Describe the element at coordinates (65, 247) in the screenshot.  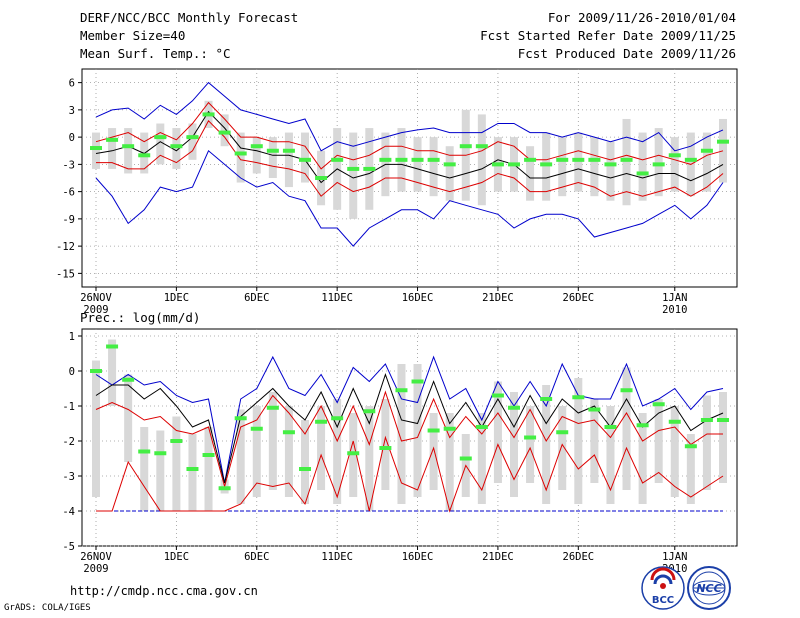
I see `temp-ytick-label: -12` at that location.